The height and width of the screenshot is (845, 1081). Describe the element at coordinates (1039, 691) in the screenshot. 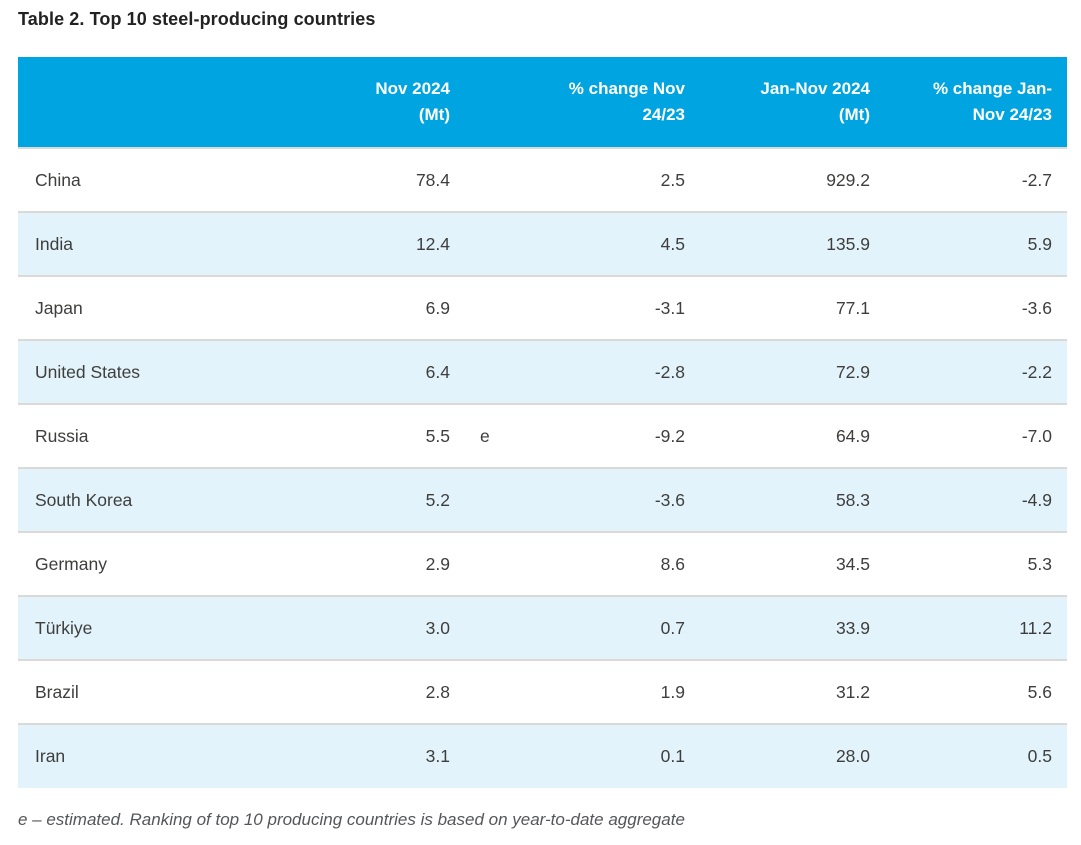

I see `pct-change-jan-nov-cell: 5.6` at that location.